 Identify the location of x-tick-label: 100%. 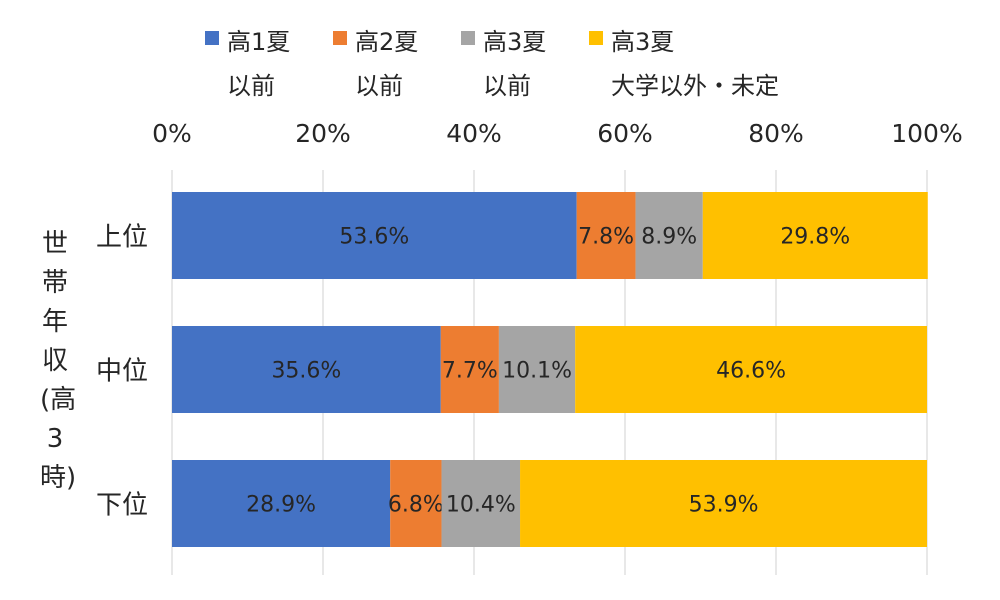
(926, 133).